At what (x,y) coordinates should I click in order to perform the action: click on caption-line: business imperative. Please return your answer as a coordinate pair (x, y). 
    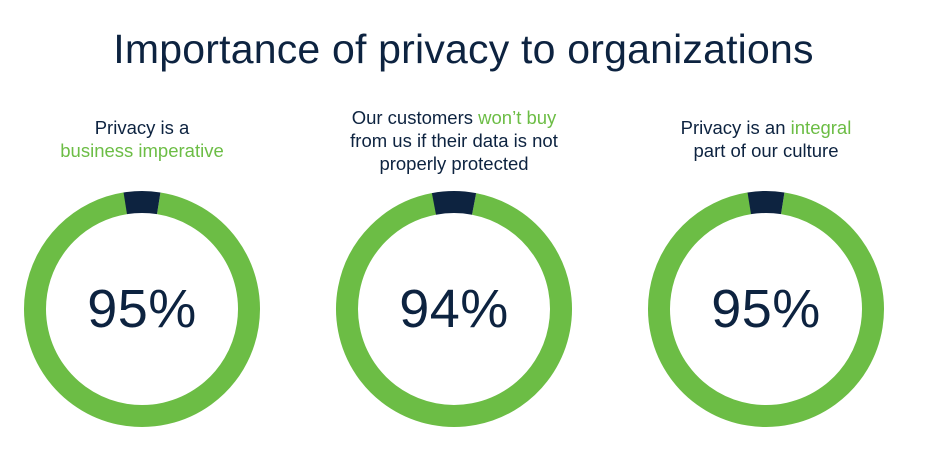
    Looking at the image, I should click on (142, 150).